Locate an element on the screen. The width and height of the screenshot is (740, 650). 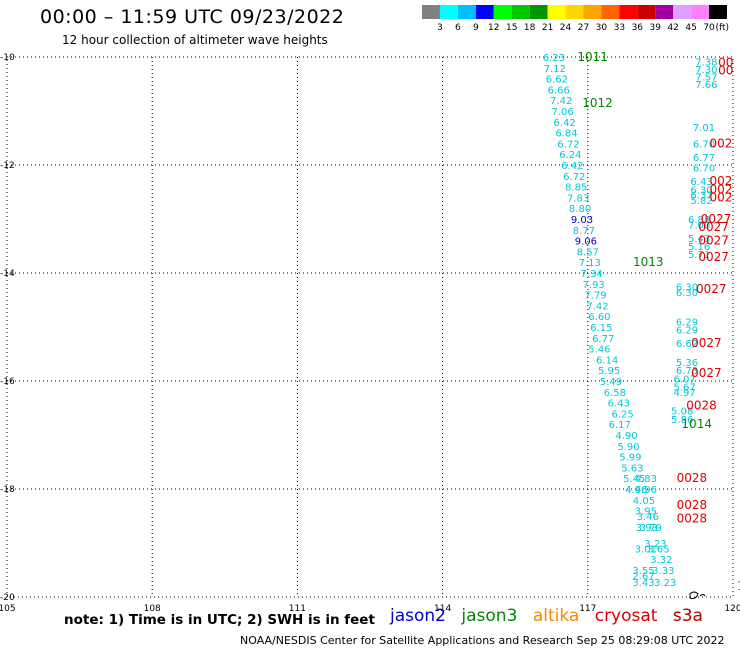
wave-height-label: 8.77 is located at coordinates (584, 231).